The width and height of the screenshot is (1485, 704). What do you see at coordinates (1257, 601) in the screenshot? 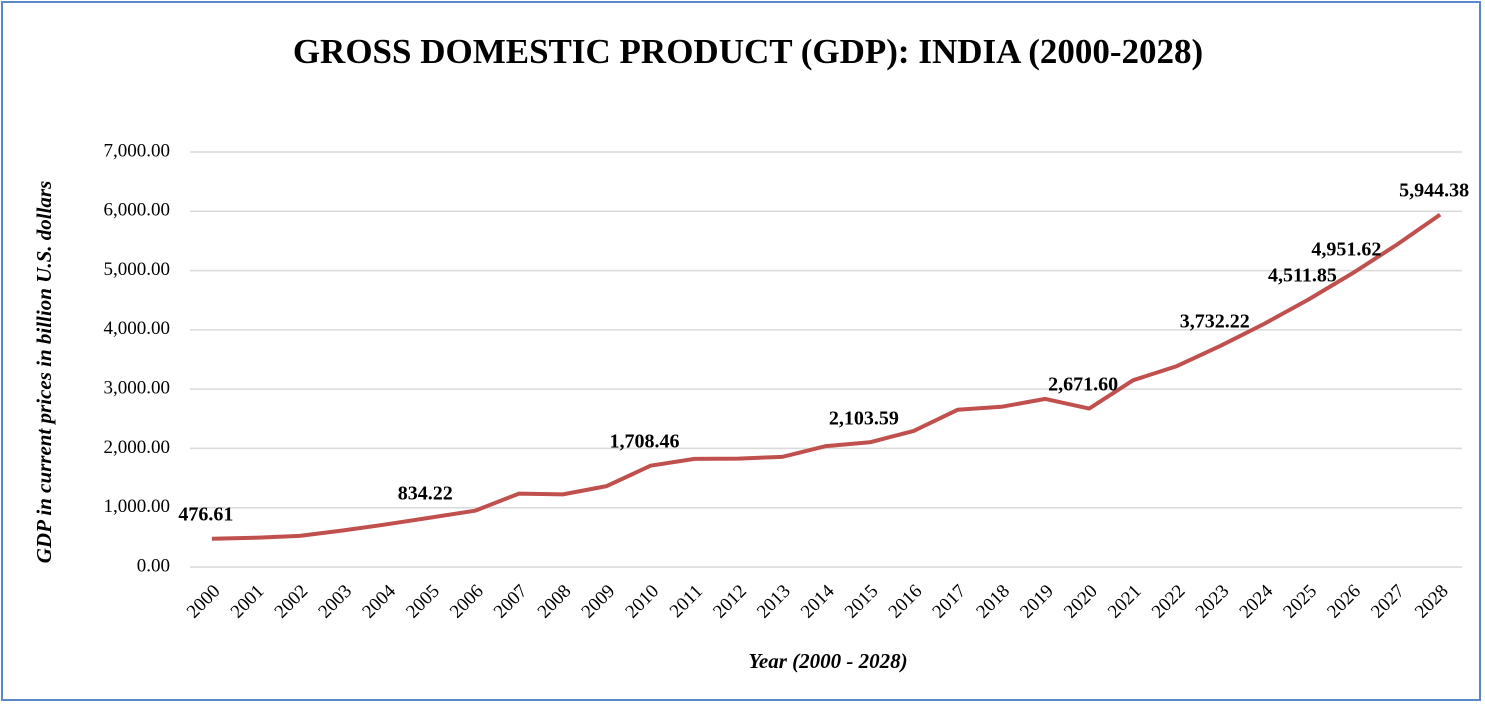
I see `x-tick-label: 2024` at bounding box center [1257, 601].